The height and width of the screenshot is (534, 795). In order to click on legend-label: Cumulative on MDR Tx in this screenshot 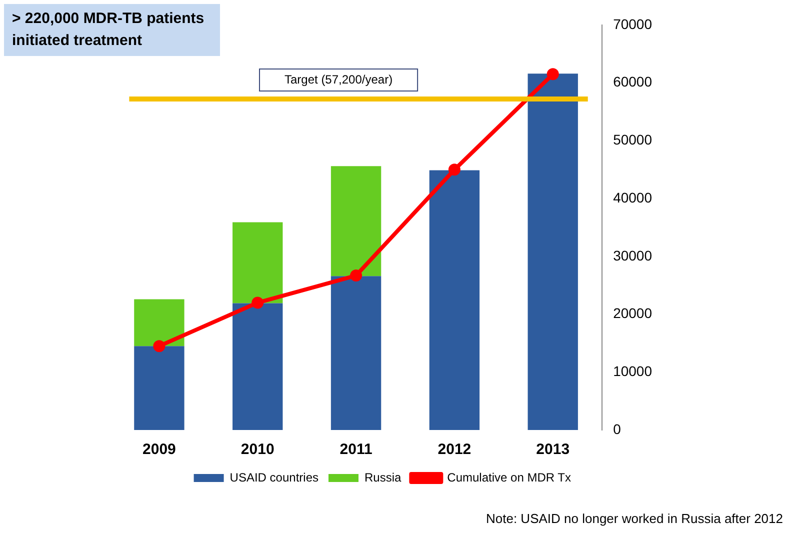, I will do `click(509, 477)`.